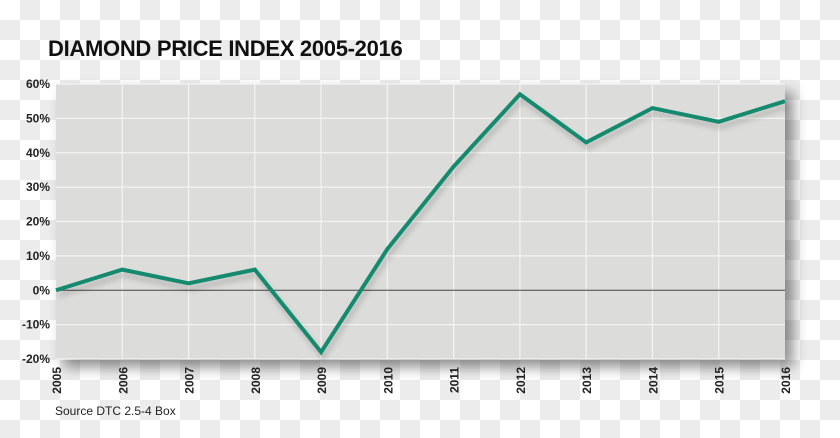  I want to click on y-tick-label: -20%, so click(36, 359).